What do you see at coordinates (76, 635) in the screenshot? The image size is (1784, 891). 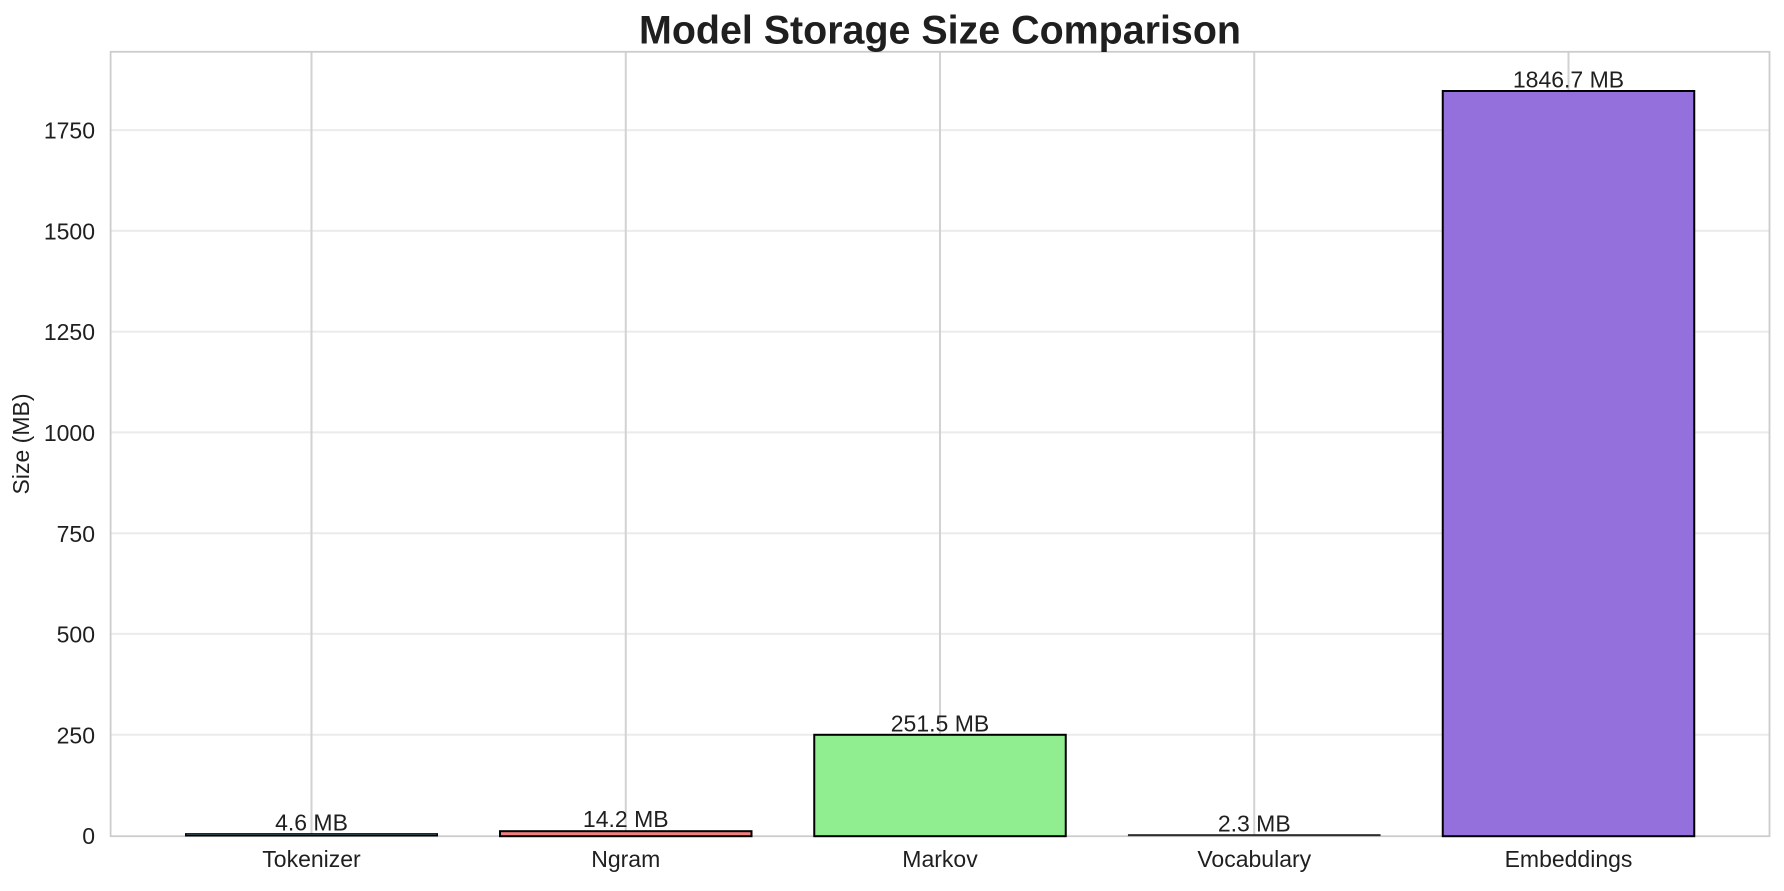 I see `svg-text: 500` at bounding box center [76, 635].